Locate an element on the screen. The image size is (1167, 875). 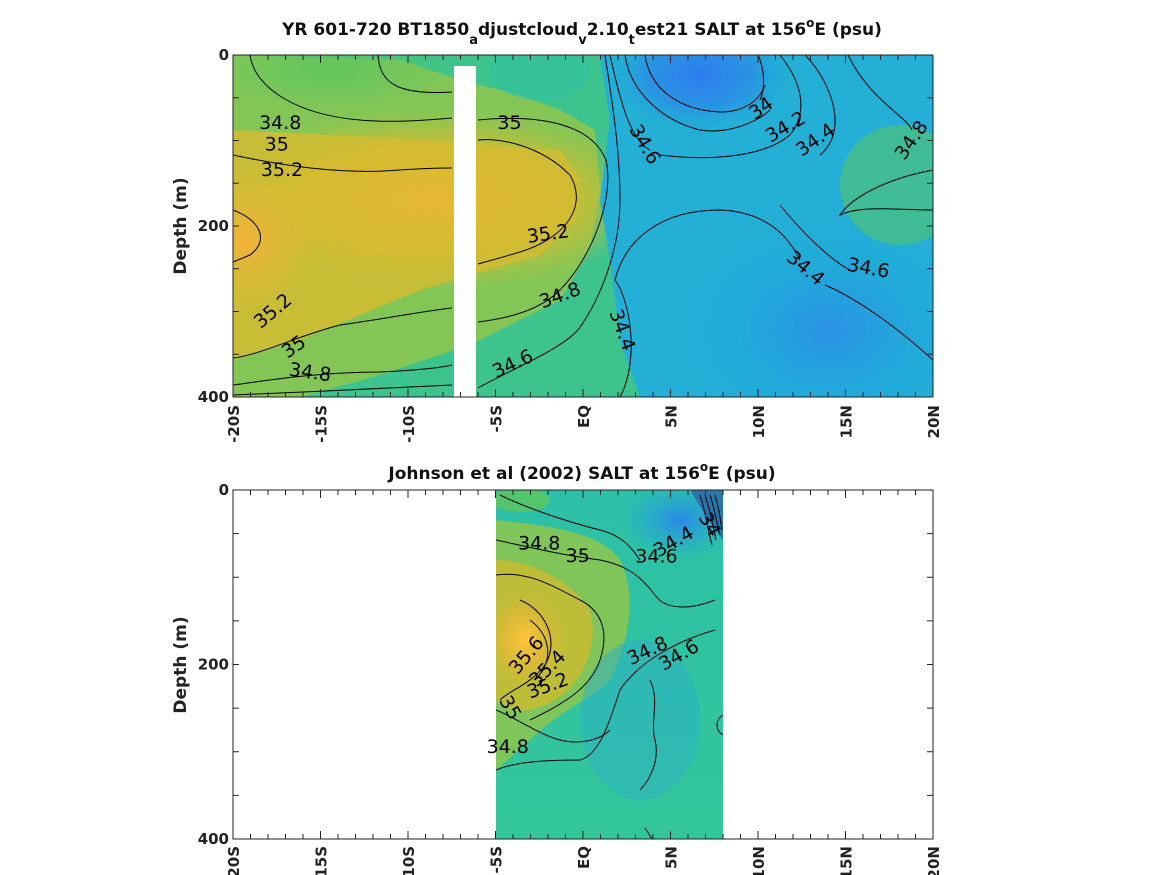
contour-label: 35.2 is located at coordinates (282, 170).